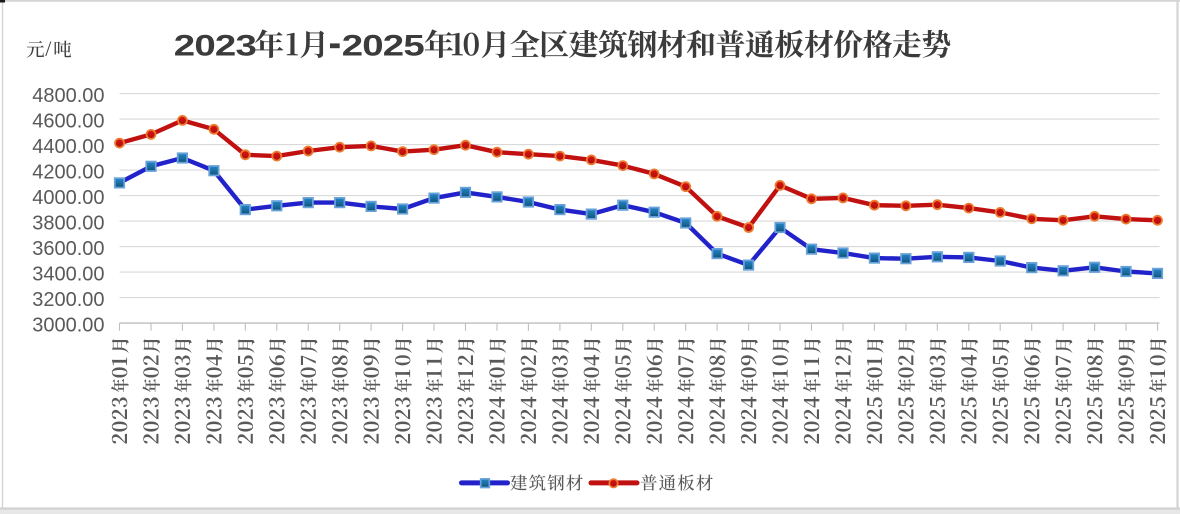 Image resolution: width=1180 pixels, height=514 pixels. I want to click on svg-text: 4600.00, so click(68, 121).